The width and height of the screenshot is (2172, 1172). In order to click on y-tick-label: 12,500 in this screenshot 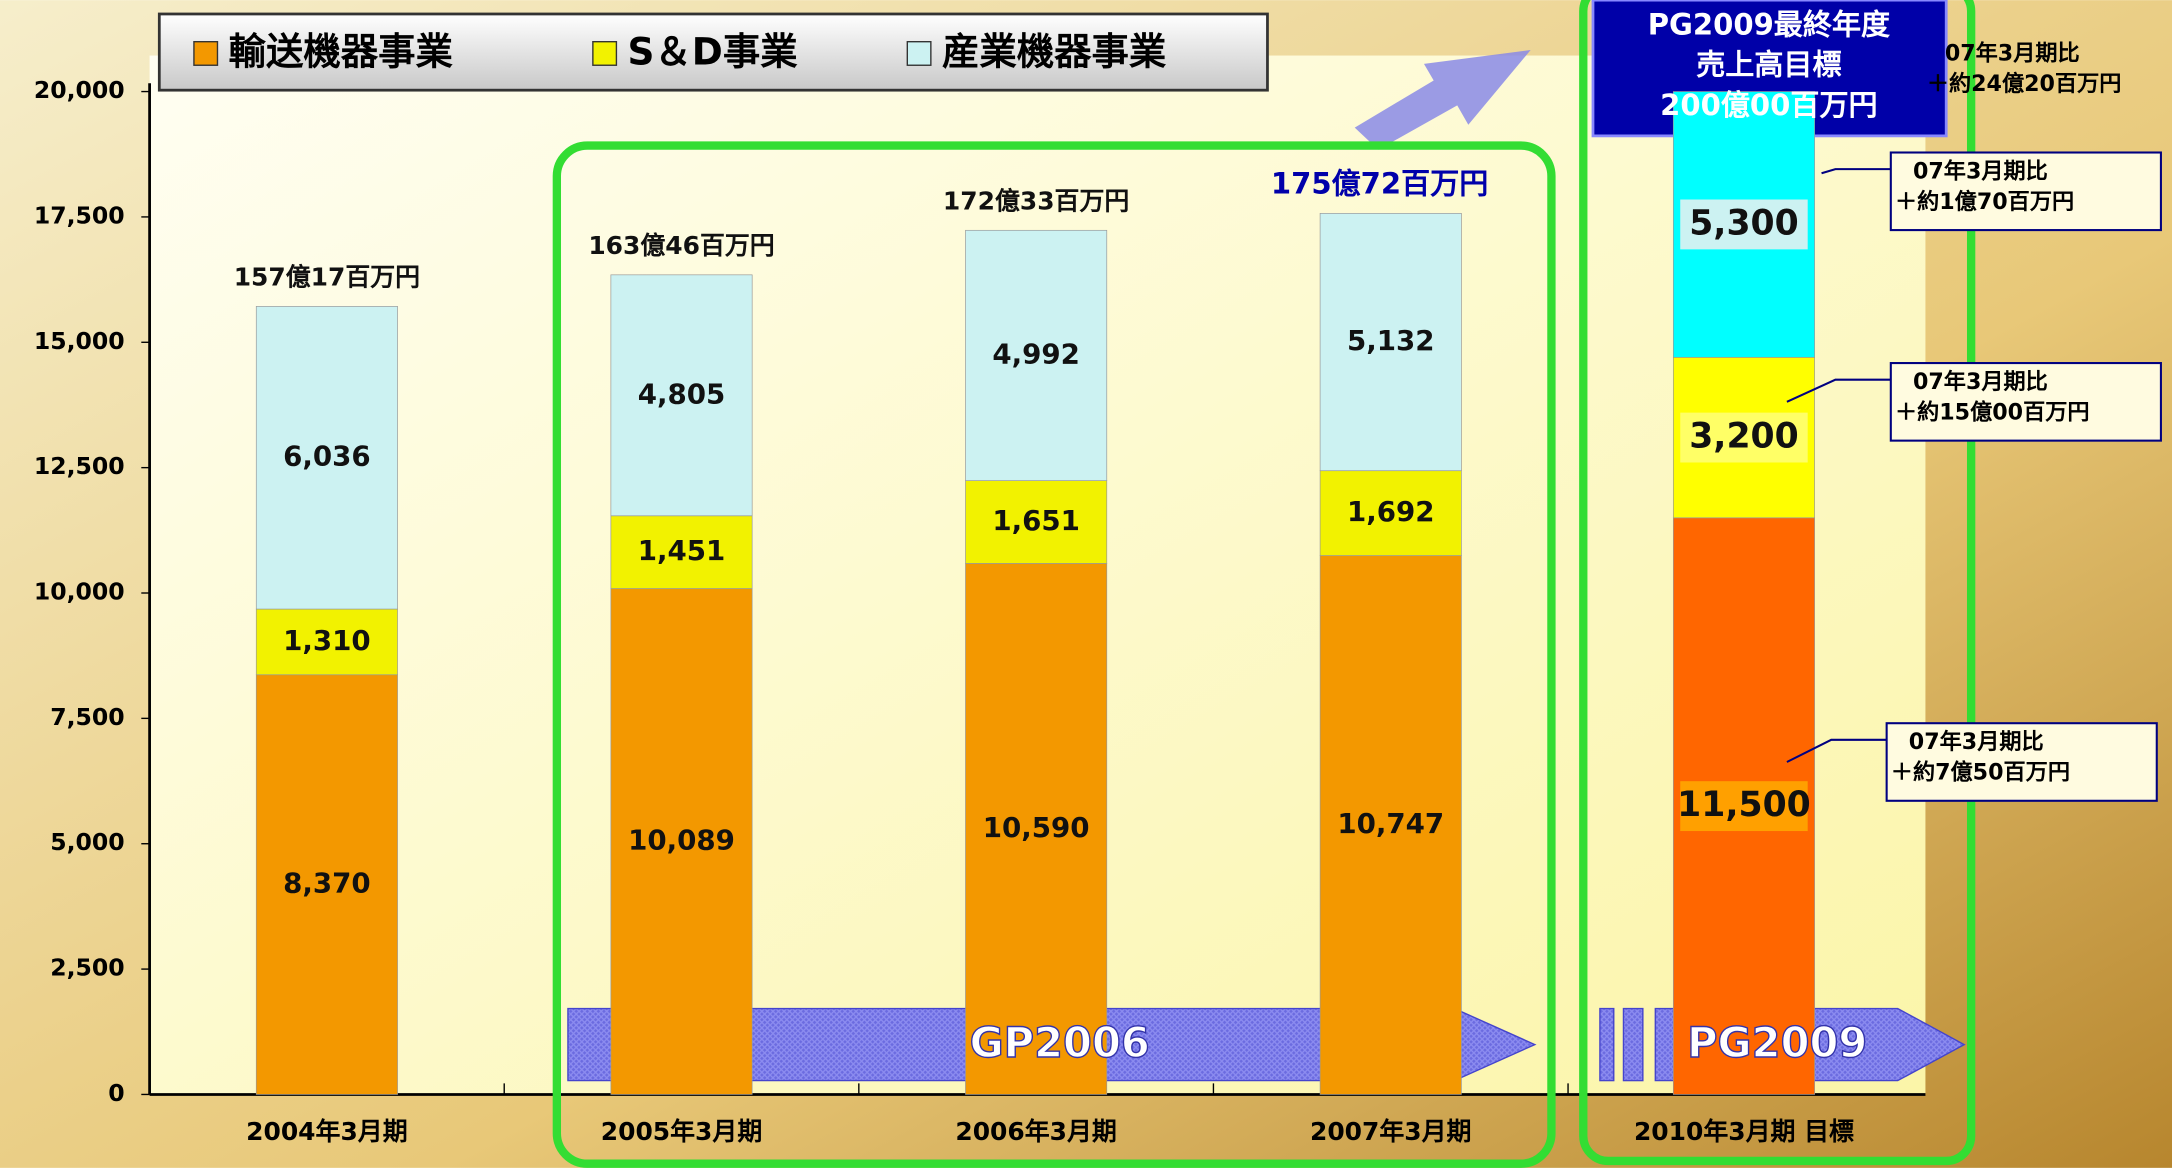, I will do `click(79, 466)`.